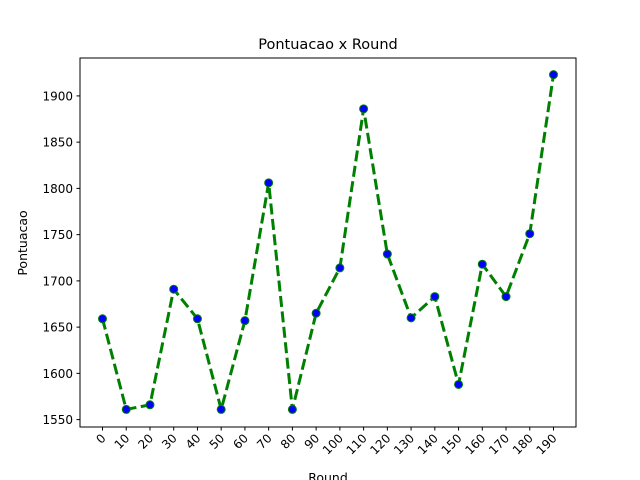  I want to click on y-tick-label: 1700, so click(57, 281).